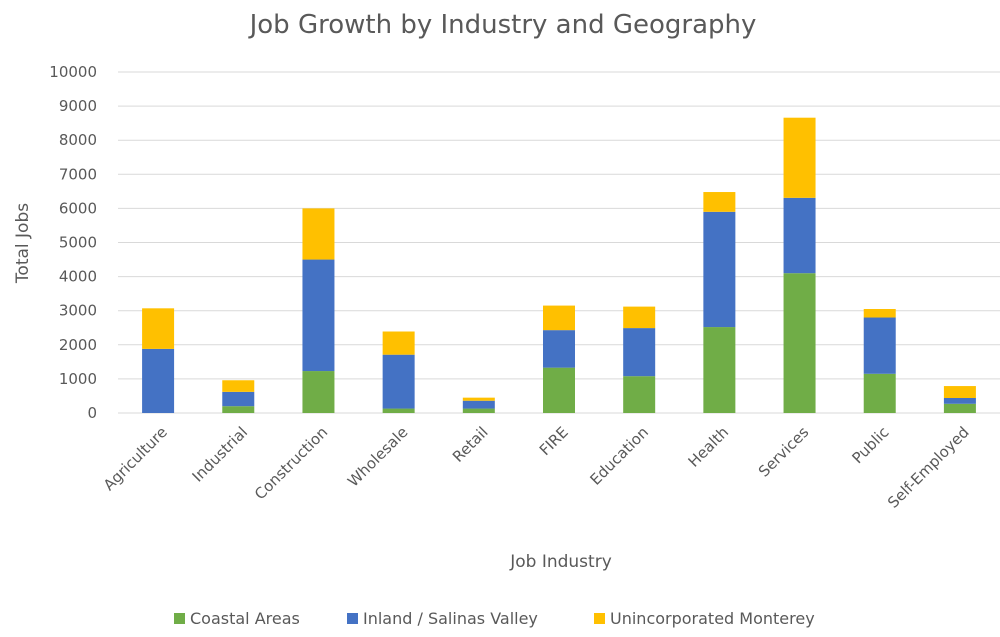 This screenshot has width=1000, height=637. What do you see at coordinates (870, 445) in the screenshot?
I see `x-tick-label: Public` at bounding box center [870, 445].